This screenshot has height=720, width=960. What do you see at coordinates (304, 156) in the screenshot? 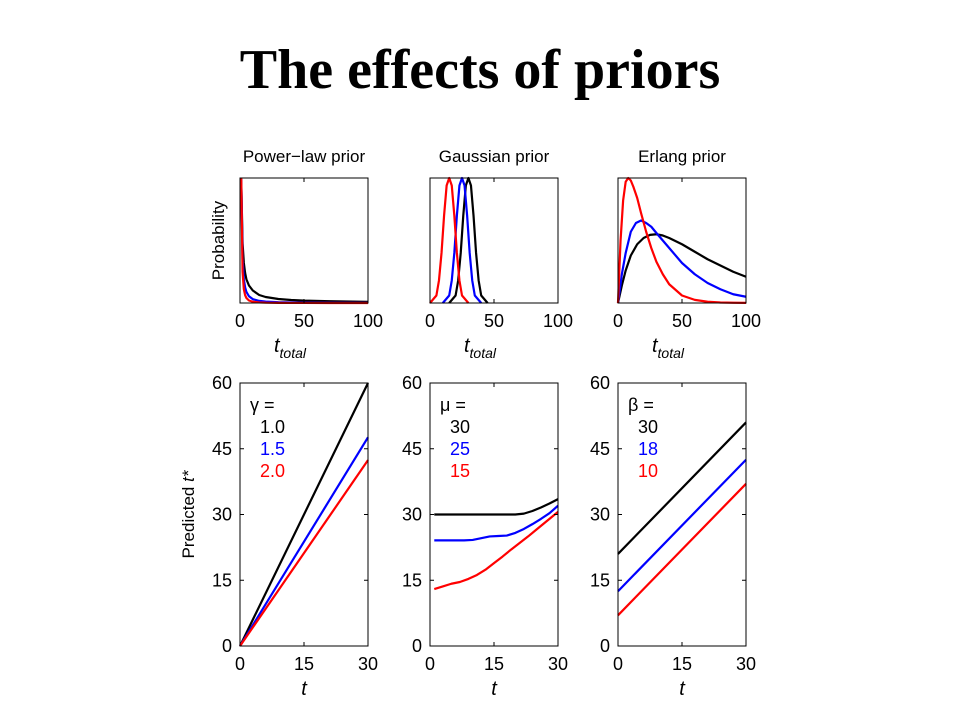
I see `chart-title: Power−law prior` at bounding box center [304, 156].